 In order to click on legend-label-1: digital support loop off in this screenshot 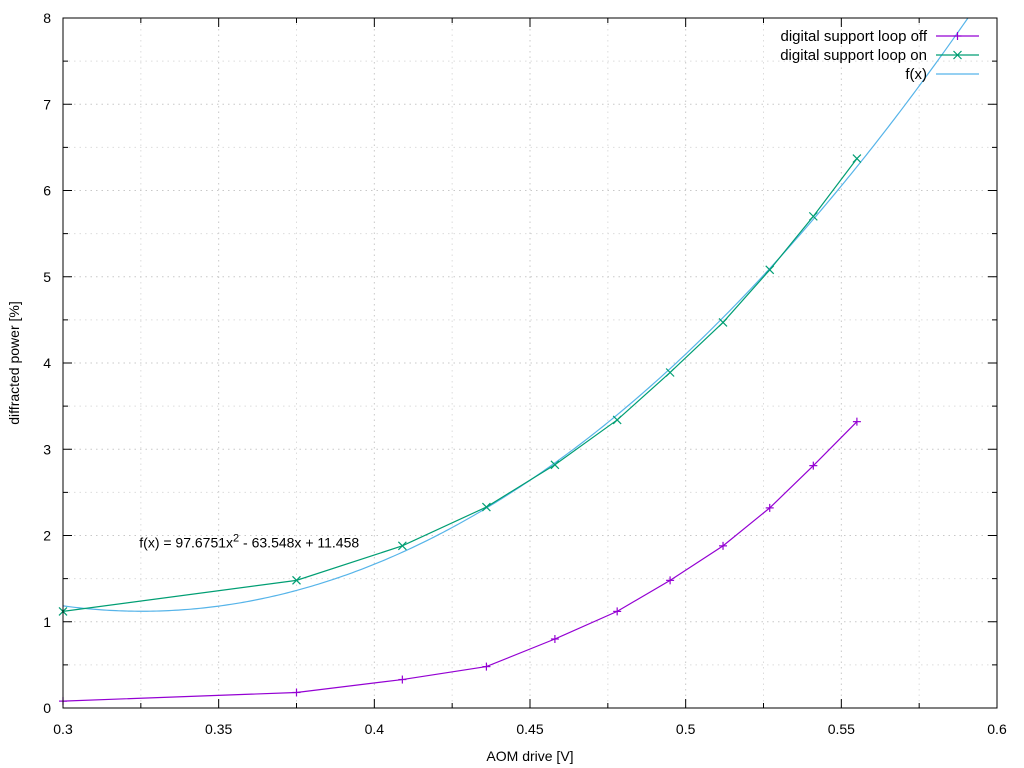, I will do `click(854, 36)`.